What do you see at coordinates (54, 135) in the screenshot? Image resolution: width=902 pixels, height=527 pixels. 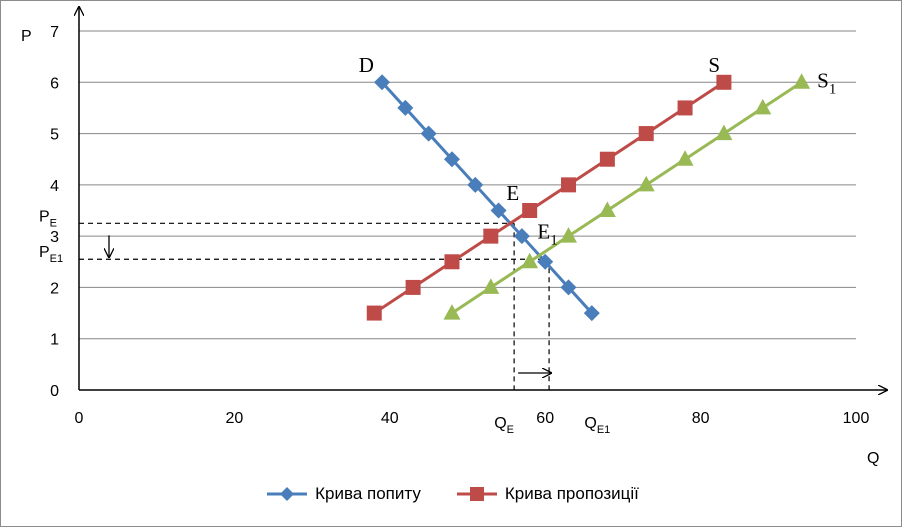 I see `y-tick-label: 5` at bounding box center [54, 135].